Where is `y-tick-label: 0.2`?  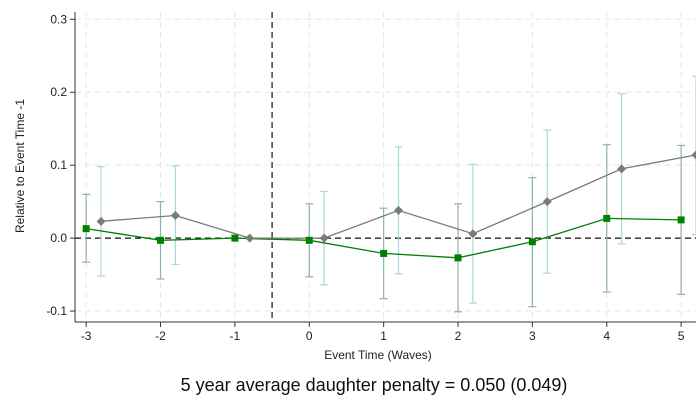 y-tick-label: 0.2 is located at coordinates (58, 92).